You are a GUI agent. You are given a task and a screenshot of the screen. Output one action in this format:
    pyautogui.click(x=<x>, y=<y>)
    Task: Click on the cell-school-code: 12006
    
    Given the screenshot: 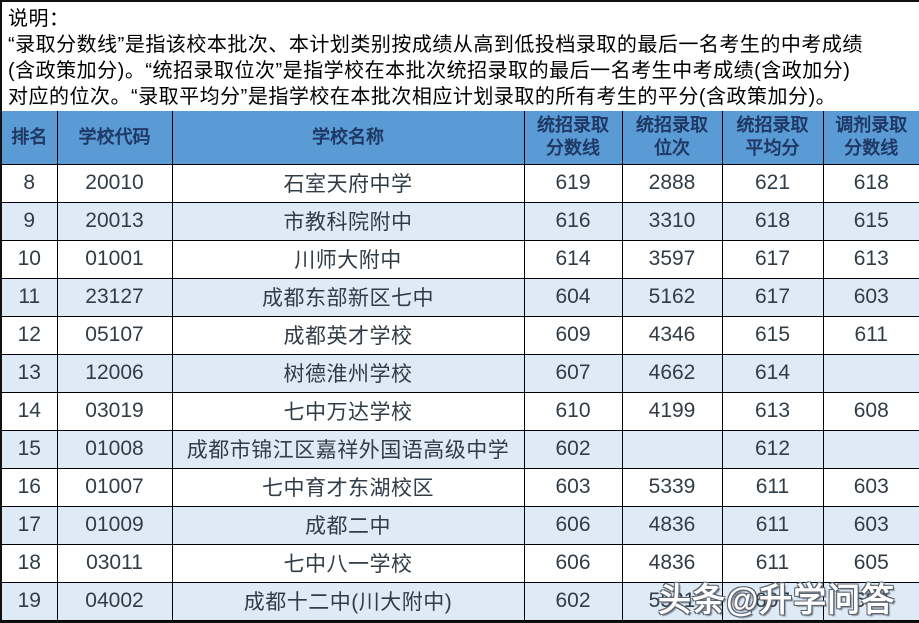 What is the action you would take?
    pyautogui.click(x=114, y=373)
    